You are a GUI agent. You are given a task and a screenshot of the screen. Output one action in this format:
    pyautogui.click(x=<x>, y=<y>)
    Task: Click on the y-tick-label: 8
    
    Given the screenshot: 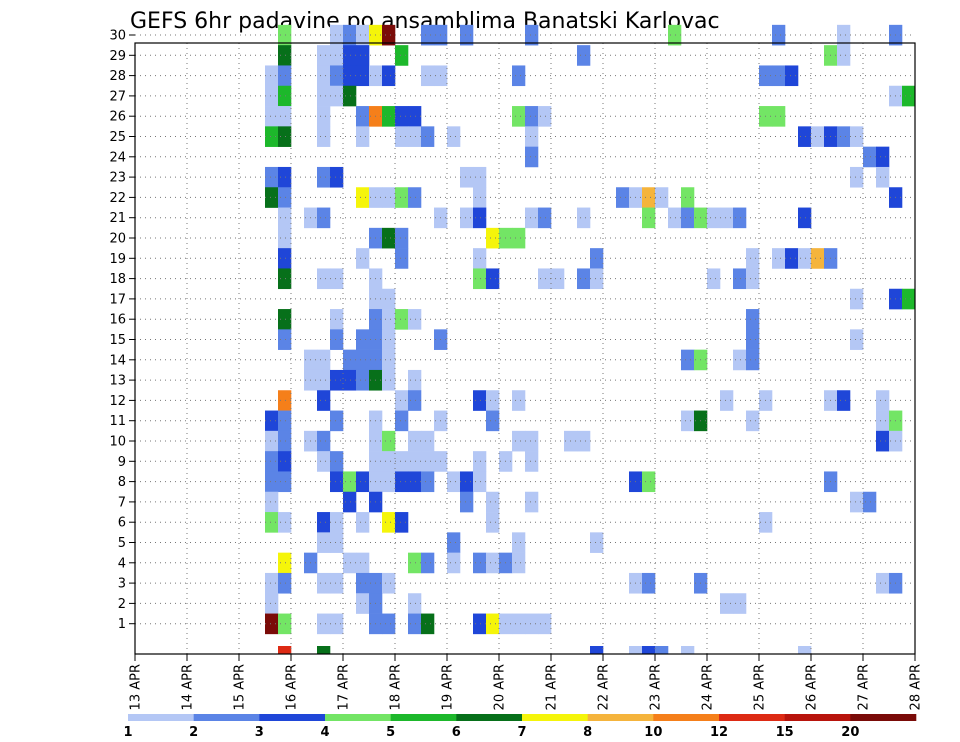 What is the action you would take?
    pyautogui.click(x=122, y=482)
    